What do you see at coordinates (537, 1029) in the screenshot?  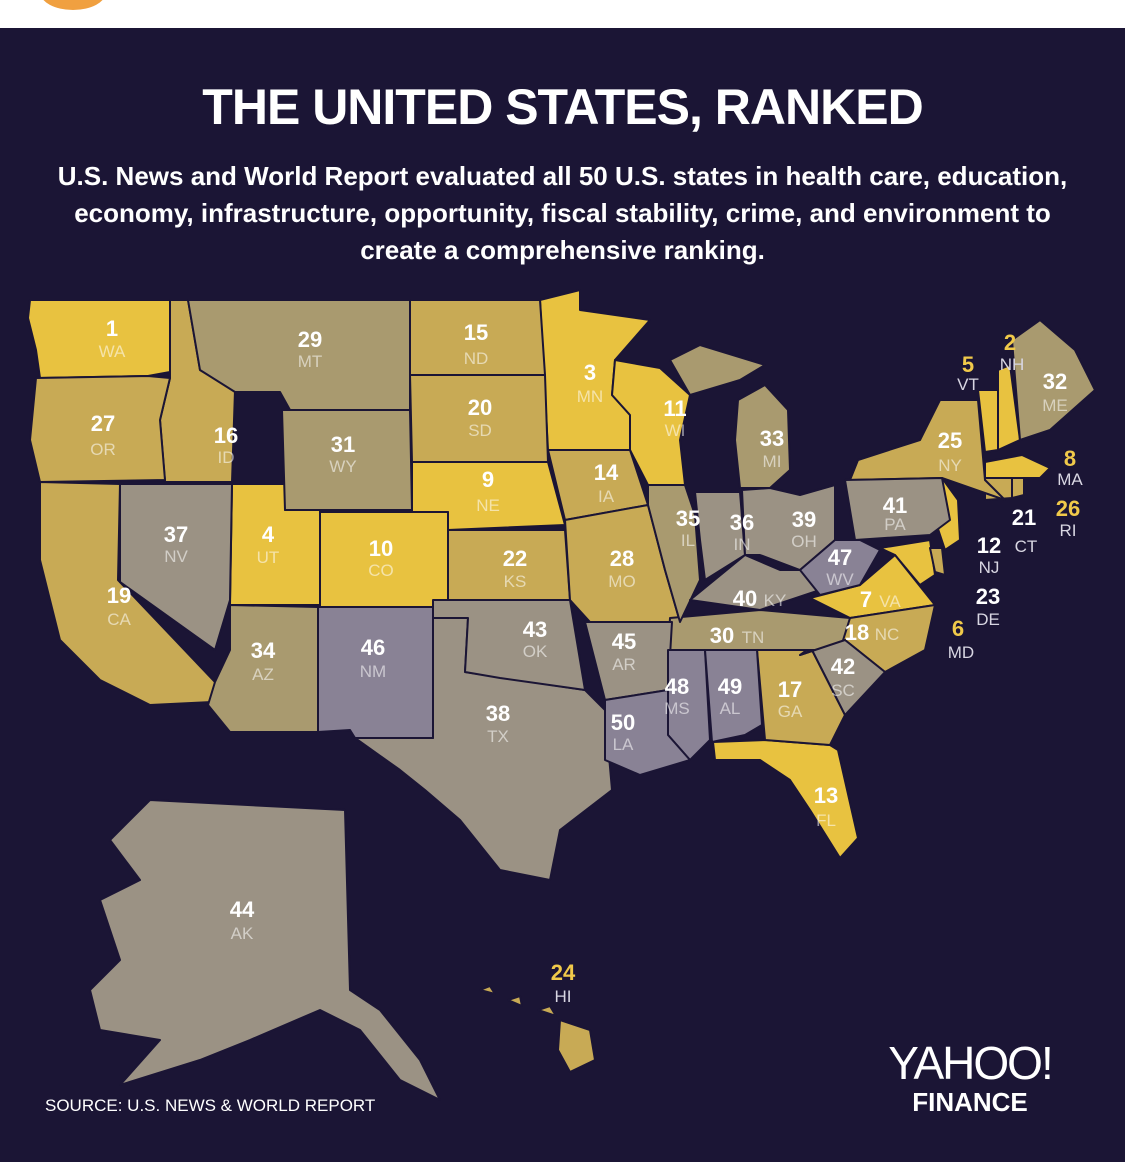 I see `state-hi` at bounding box center [537, 1029].